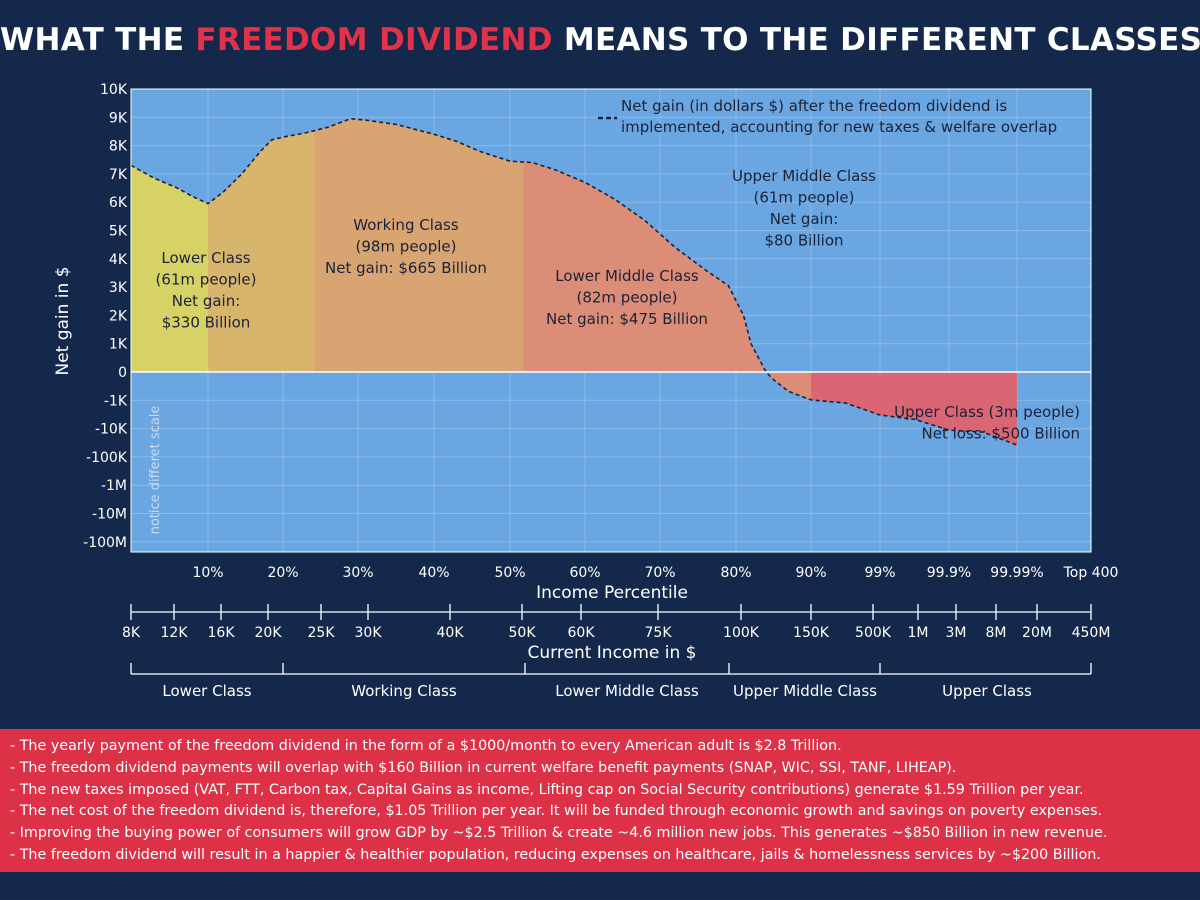 The image size is (1200, 900). I want to click on income-tick-label: 16K, so click(222, 633).